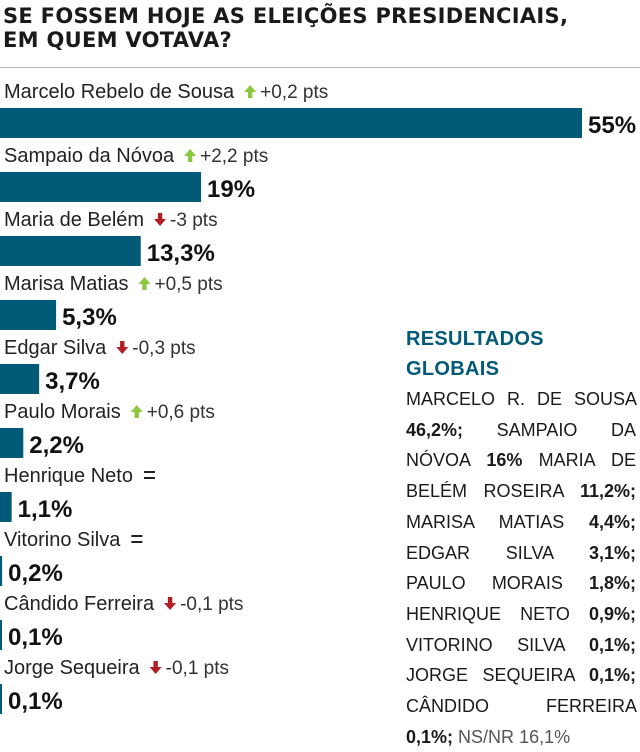  What do you see at coordinates (612, 552) in the screenshot?
I see `result-value: 3,1%;` at bounding box center [612, 552].